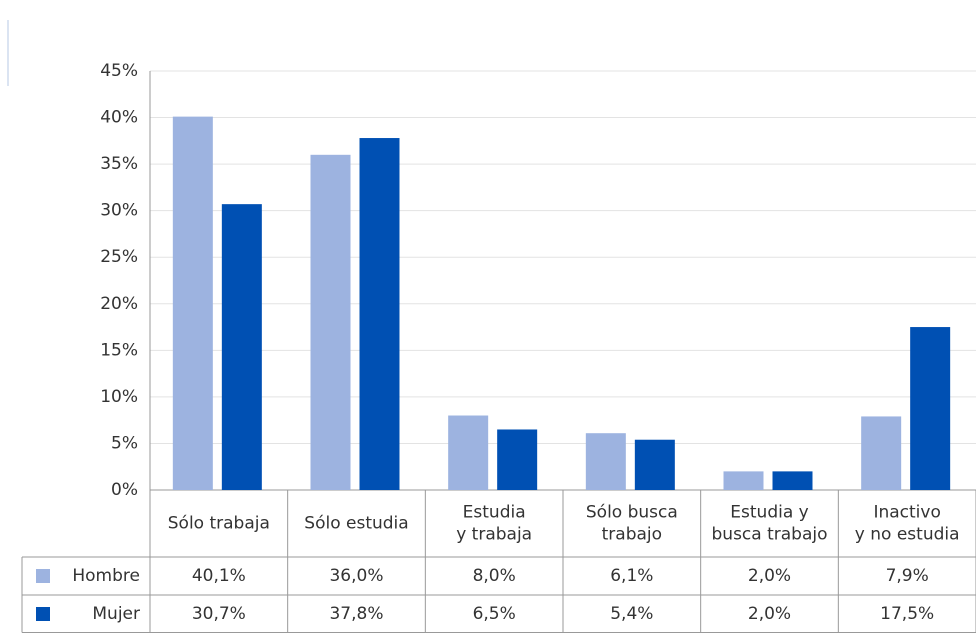  Describe the element at coordinates (356, 576) in the screenshot. I see `data-label: 36,0%` at that location.